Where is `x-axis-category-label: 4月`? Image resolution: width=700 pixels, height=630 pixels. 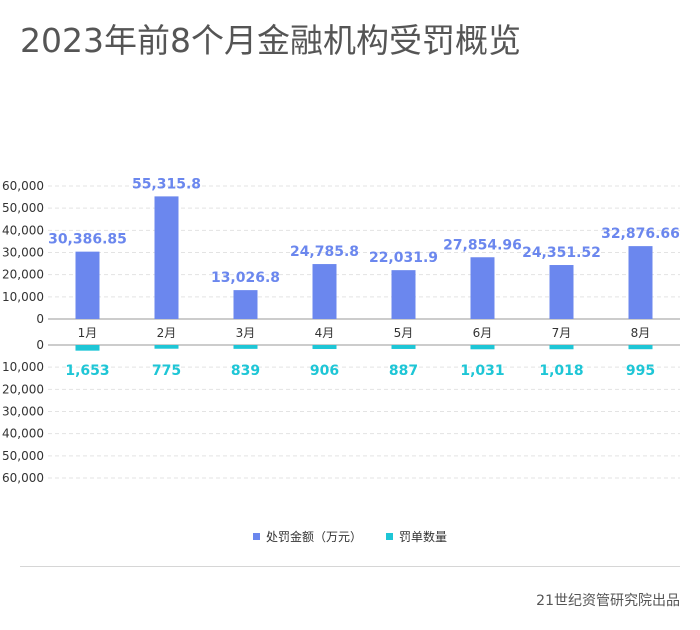
x-axis-category-label: 4月 is located at coordinates (325, 333).